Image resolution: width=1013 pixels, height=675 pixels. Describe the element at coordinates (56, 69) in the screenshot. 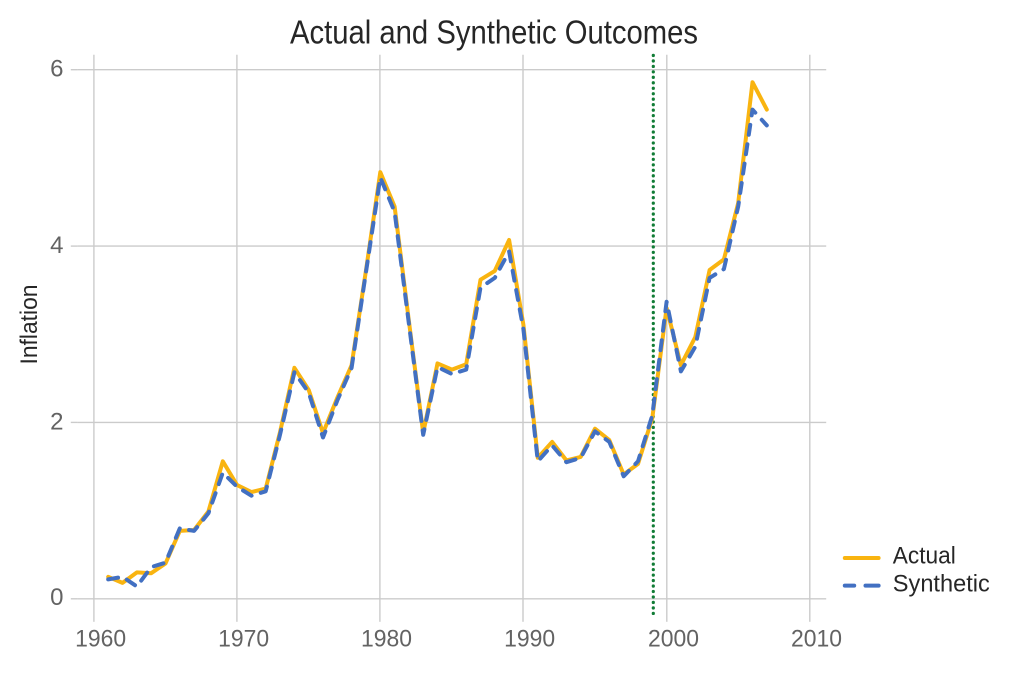

I see `svg-text: 6` at that location.